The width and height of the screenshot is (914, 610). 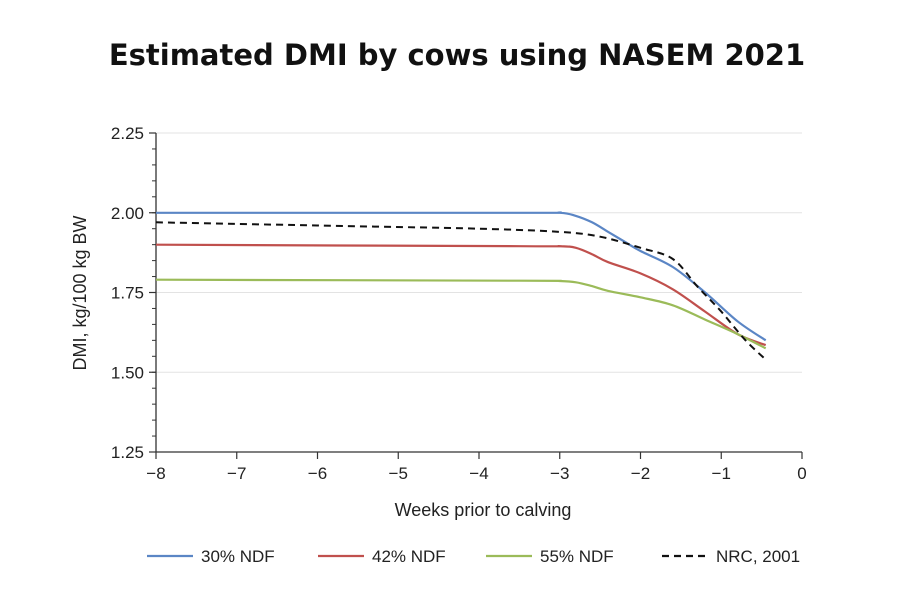 I want to click on x-tick-label: −7, so click(x=236, y=473).